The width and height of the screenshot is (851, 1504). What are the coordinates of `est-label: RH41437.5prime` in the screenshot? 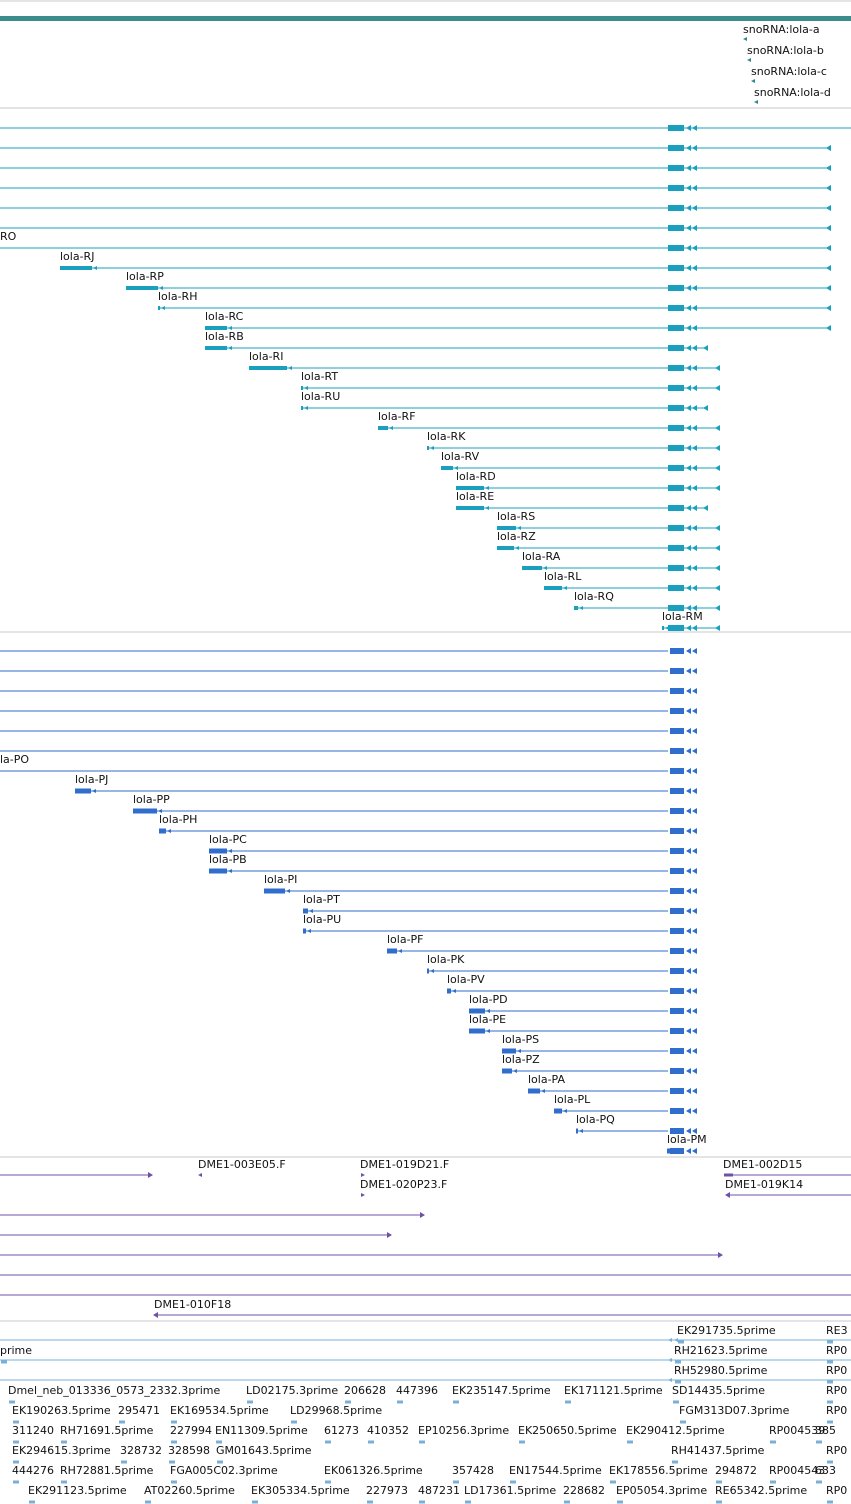 It's located at (718, 1450).